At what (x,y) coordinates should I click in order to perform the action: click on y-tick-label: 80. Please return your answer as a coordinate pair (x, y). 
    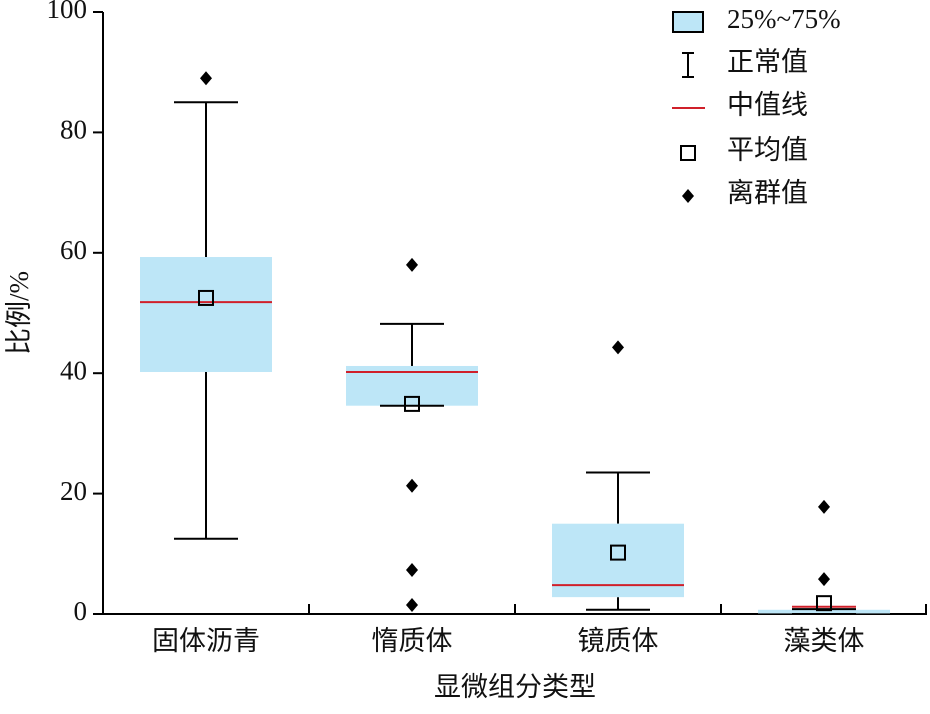
    Looking at the image, I should click on (73, 130).